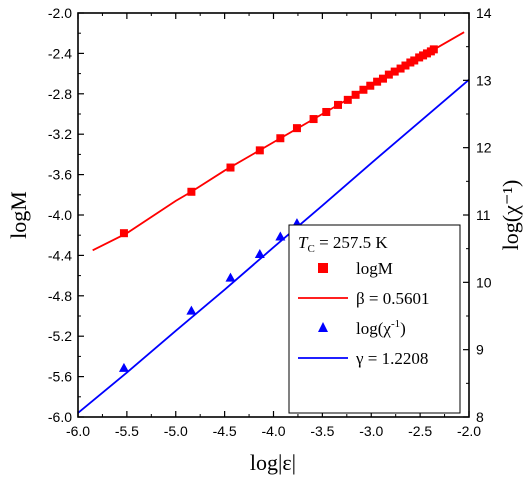 Image resolution: width=531 pixels, height=479 pixels. What do you see at coordinates (310, 249) in the screenshot?
I see `legend-title-sub: C` at bounding box center [310, 249].